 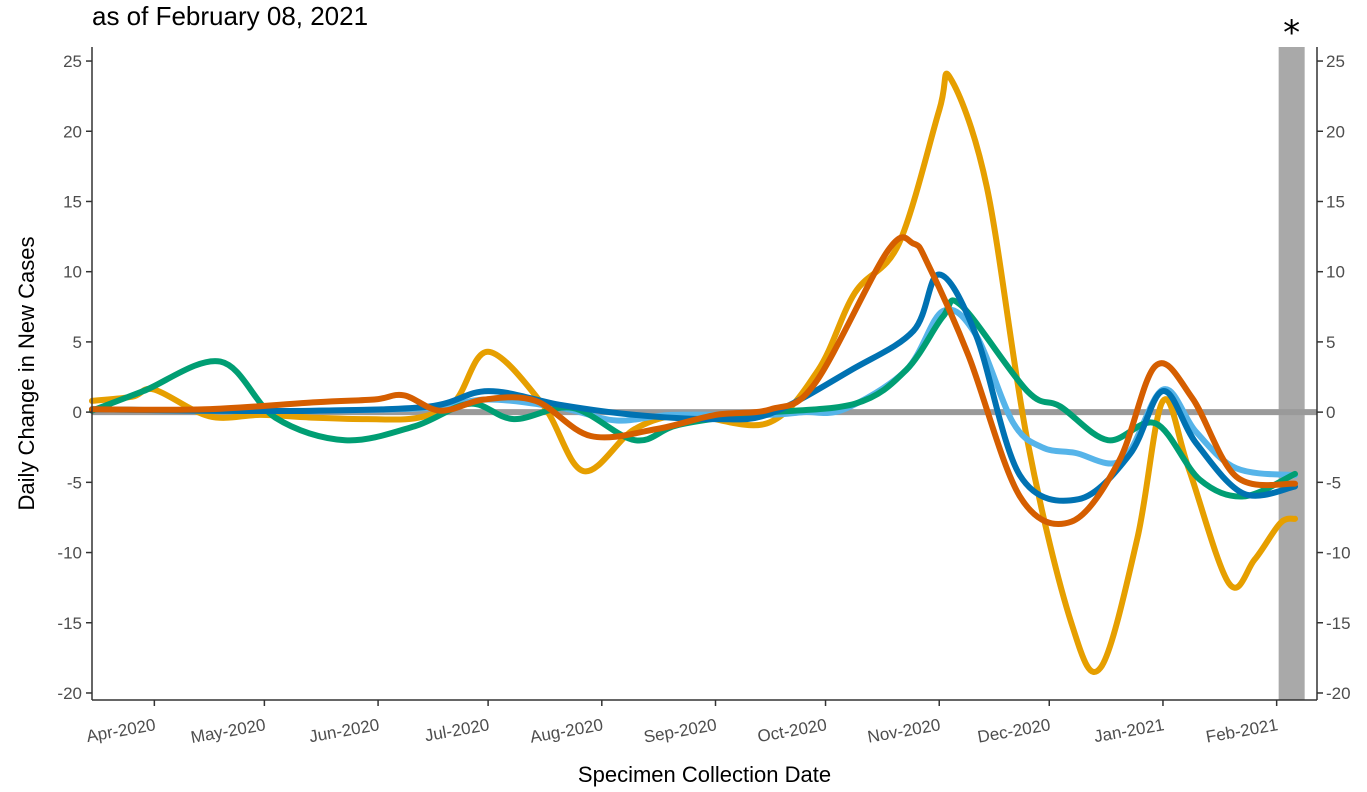 What do you see at coordinates (1338, 553) in the screenshot?
I see `right-y-tick-label: -10` at bounding box center [1338, 553].